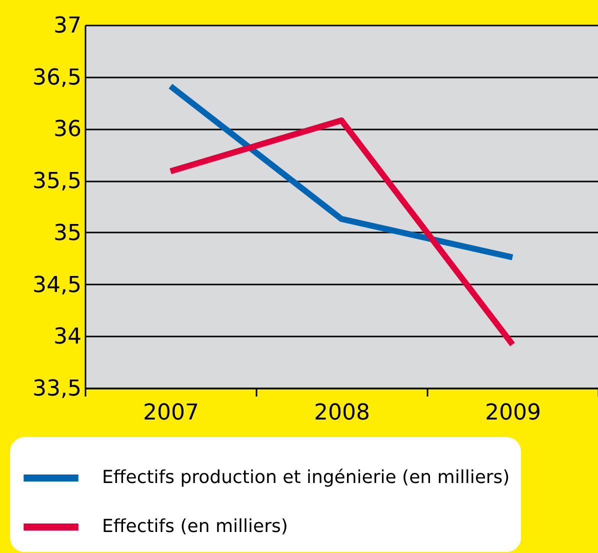 This screenshot has height=553, width=598. Describe the element at coordinates (57, 389) in the screenshot. I see `y-tick-label: 33,5` at that location.